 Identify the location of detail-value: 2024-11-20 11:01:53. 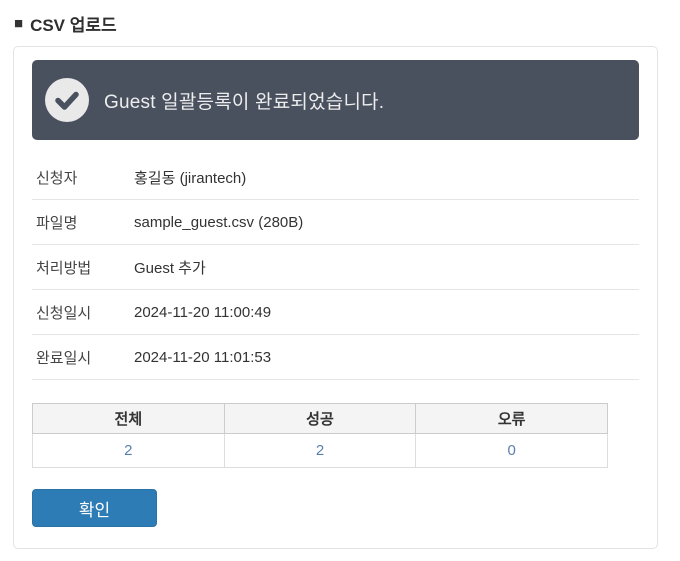
(203, 357).